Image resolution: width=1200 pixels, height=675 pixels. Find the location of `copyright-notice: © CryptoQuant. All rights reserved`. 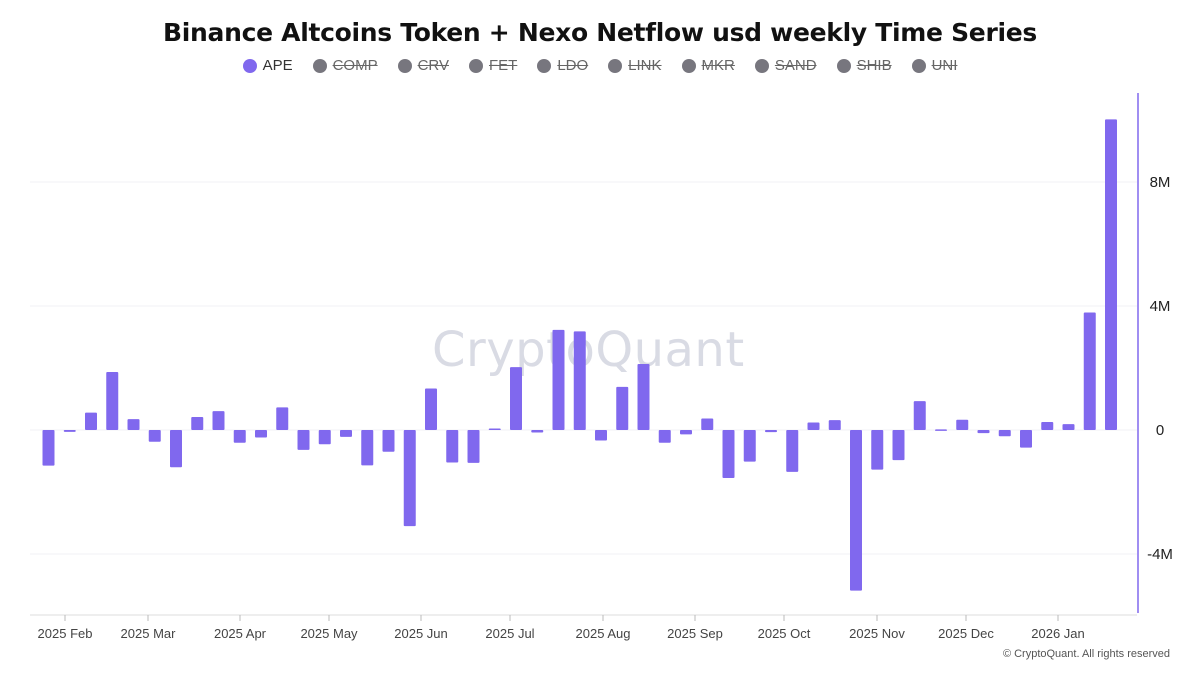

copyright-notice: © CryptoQuant. All rights reserved is located at coordinates (1086, 654).